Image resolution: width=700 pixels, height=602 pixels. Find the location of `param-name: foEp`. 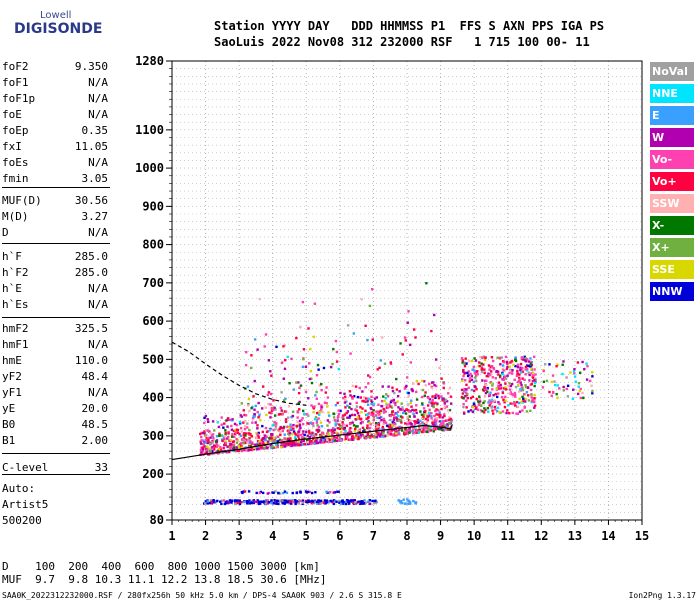

param-name: foEp is located at coordinates (15, 130).